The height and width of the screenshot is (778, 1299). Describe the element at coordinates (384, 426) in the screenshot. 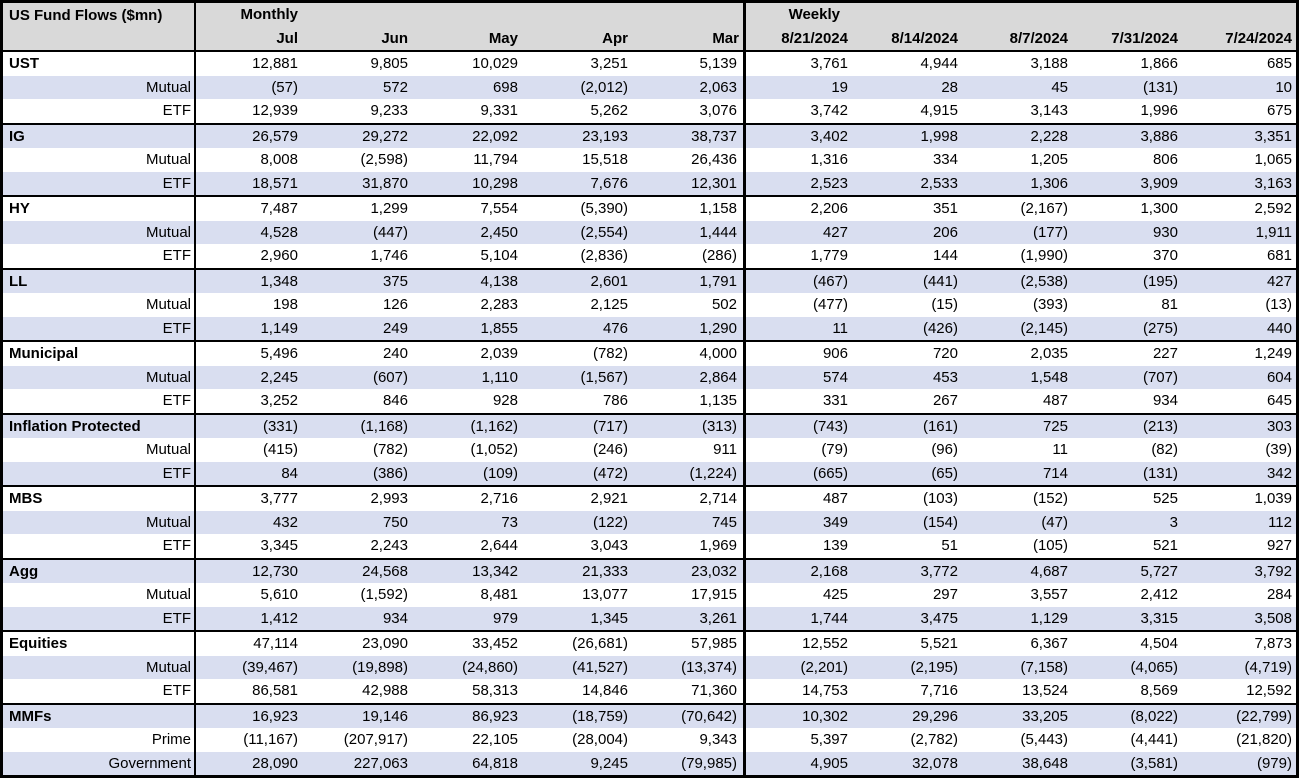

I see `value-cell: (1,168)` at that location.